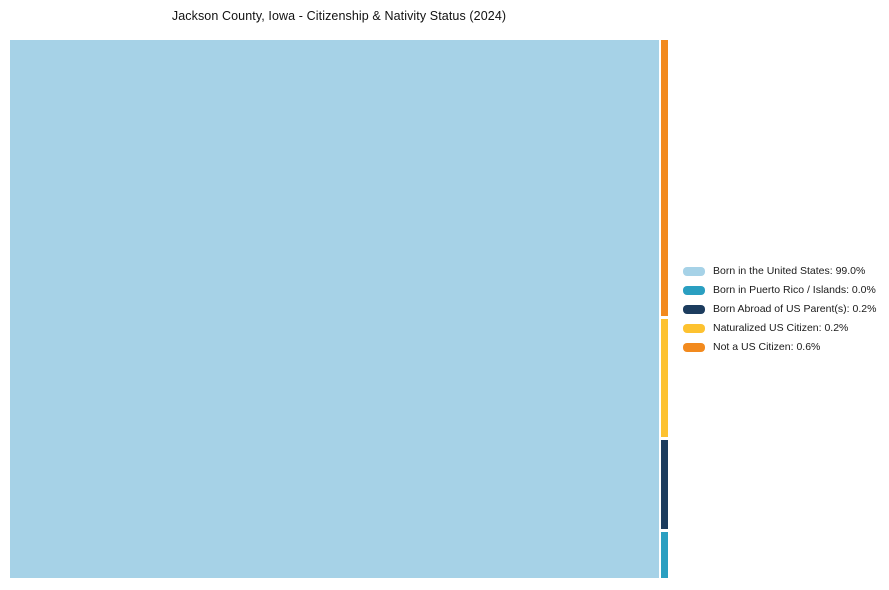 The width and height of the screenshot is (889, 590). I want to click on legend-label: Naturalized US Citizen: 0.2%, so click(781, 328).